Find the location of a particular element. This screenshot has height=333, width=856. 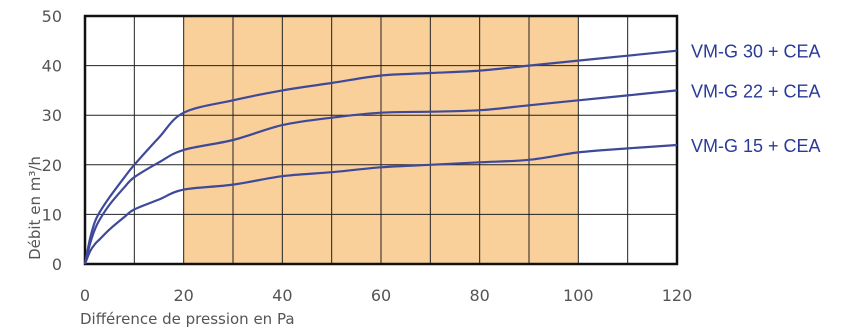

series-label-1: VM-G 30 + CEA is located at coordinates (756, 52).